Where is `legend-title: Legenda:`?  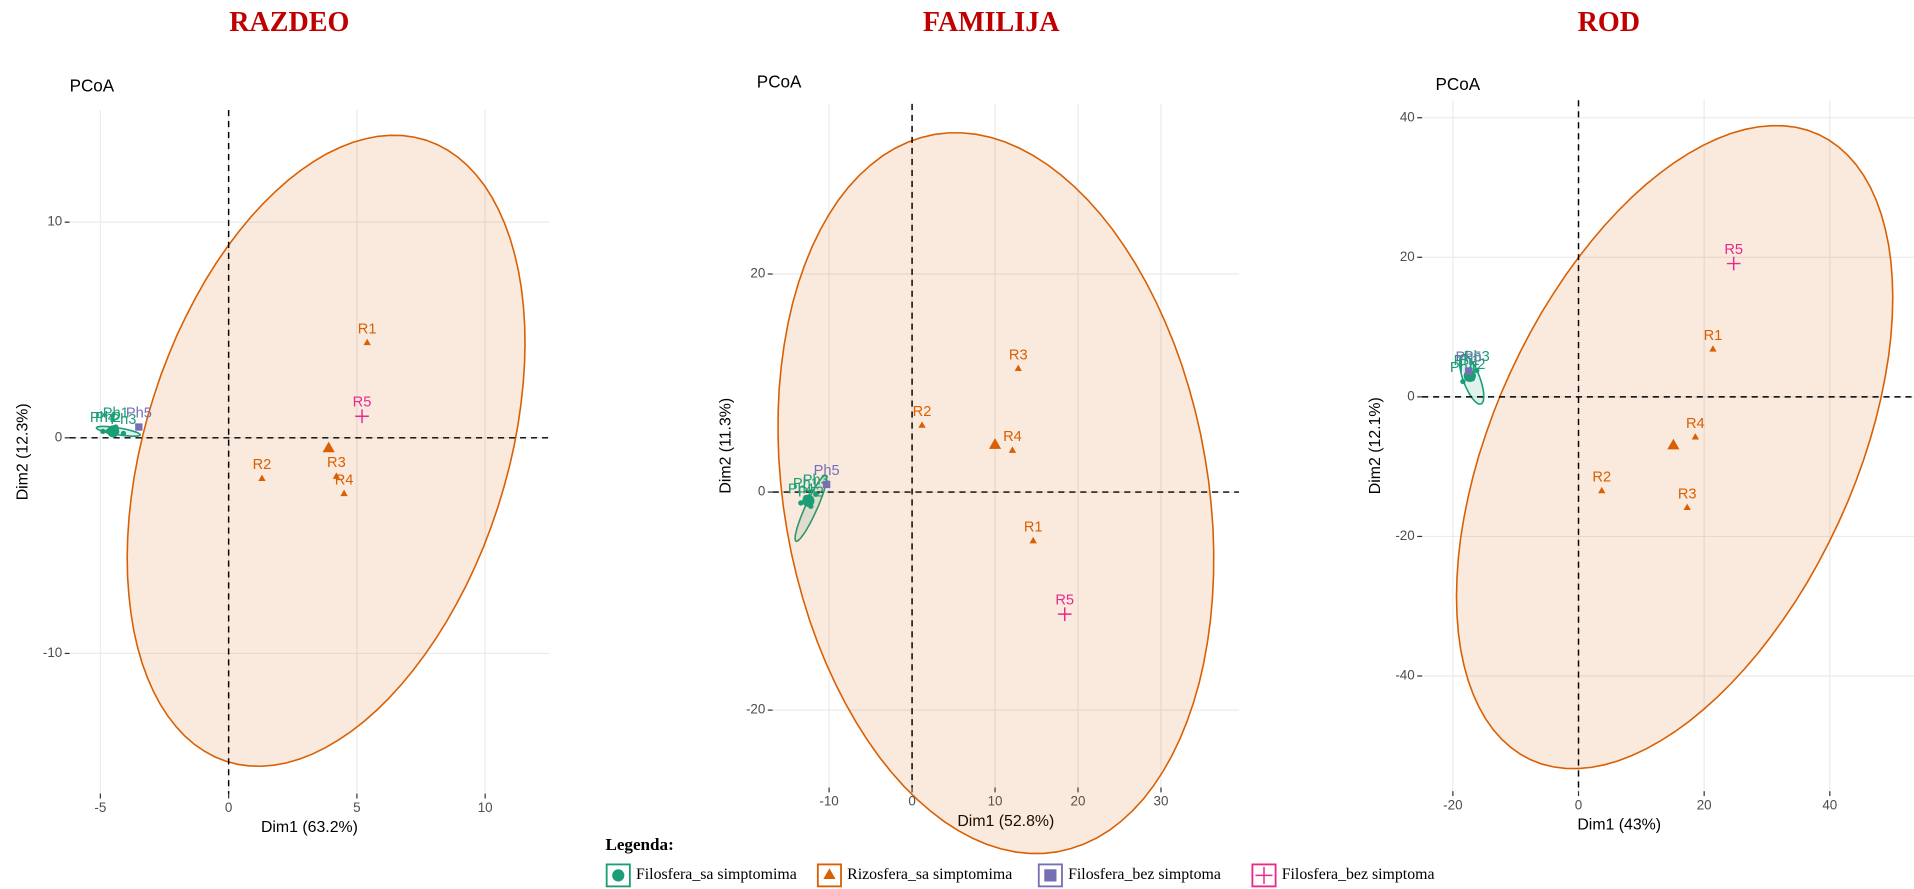
legend-title: Legenda: is located at coordinates (639, 844).